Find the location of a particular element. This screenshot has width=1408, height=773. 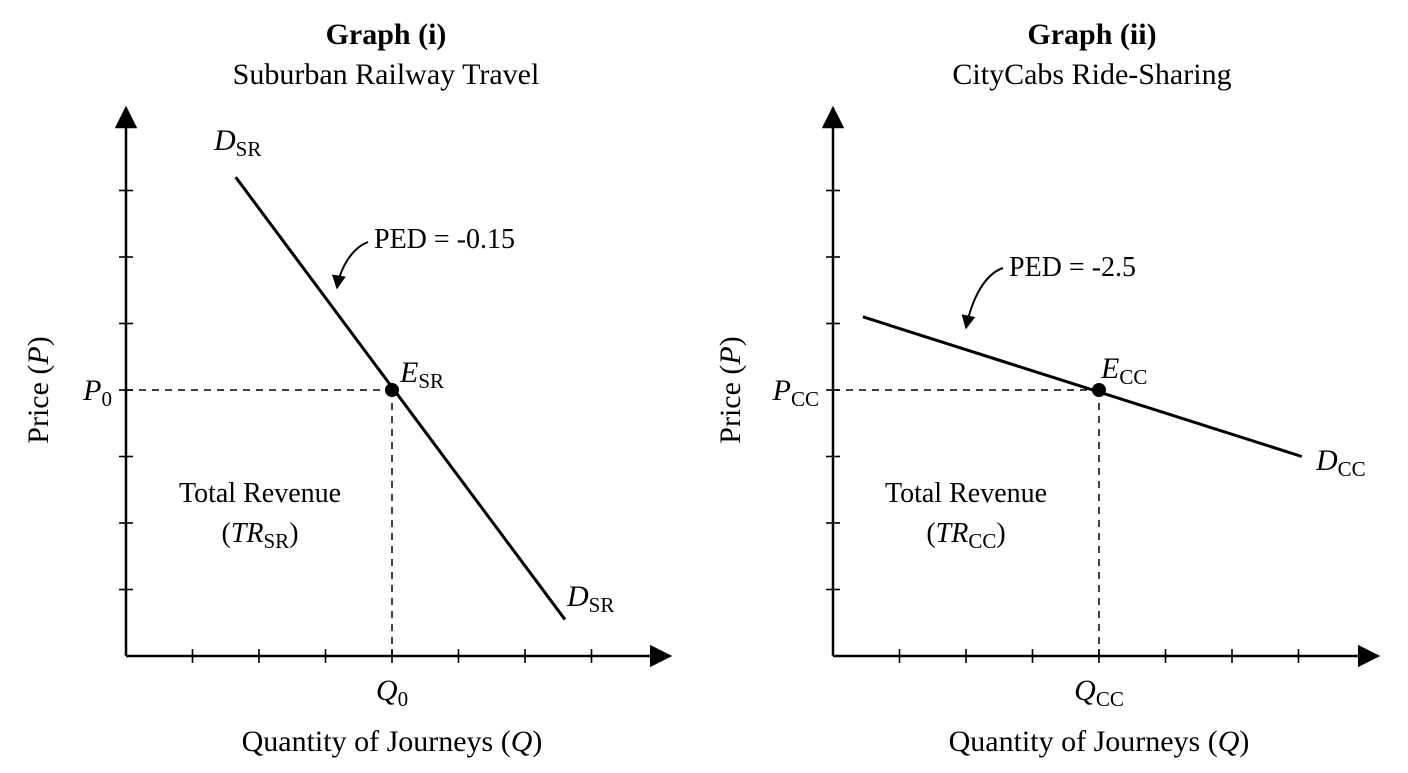

price-tick-label-sub: 0 is located at coordinates (107, 399).